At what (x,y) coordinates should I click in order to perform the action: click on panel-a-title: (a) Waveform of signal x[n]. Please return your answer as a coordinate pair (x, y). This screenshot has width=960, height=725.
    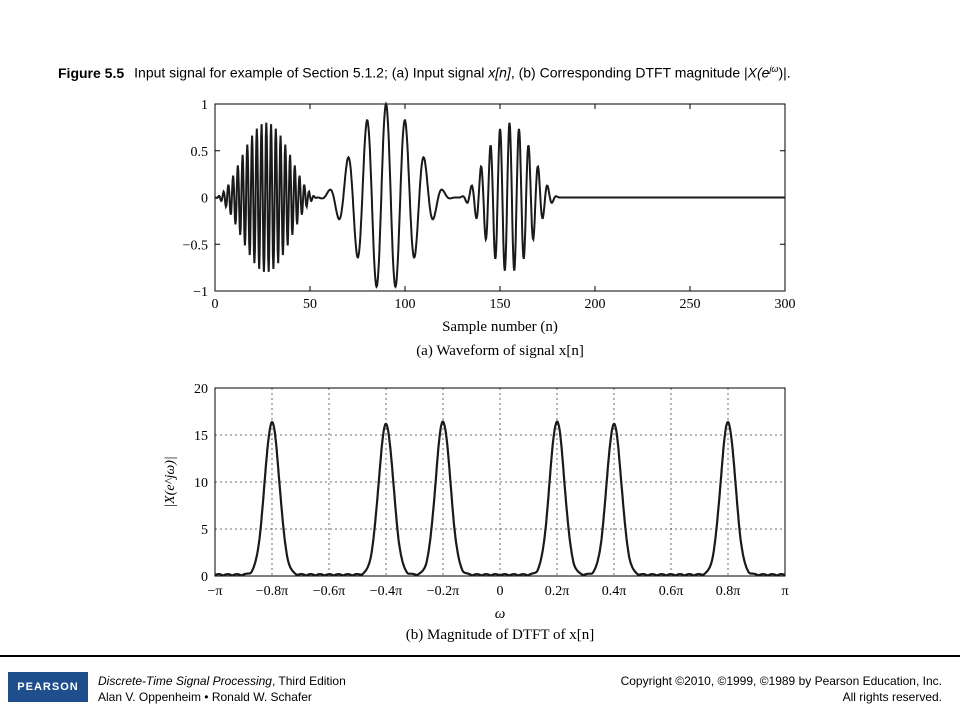
    Looking at the image, I should click on (500, 351).